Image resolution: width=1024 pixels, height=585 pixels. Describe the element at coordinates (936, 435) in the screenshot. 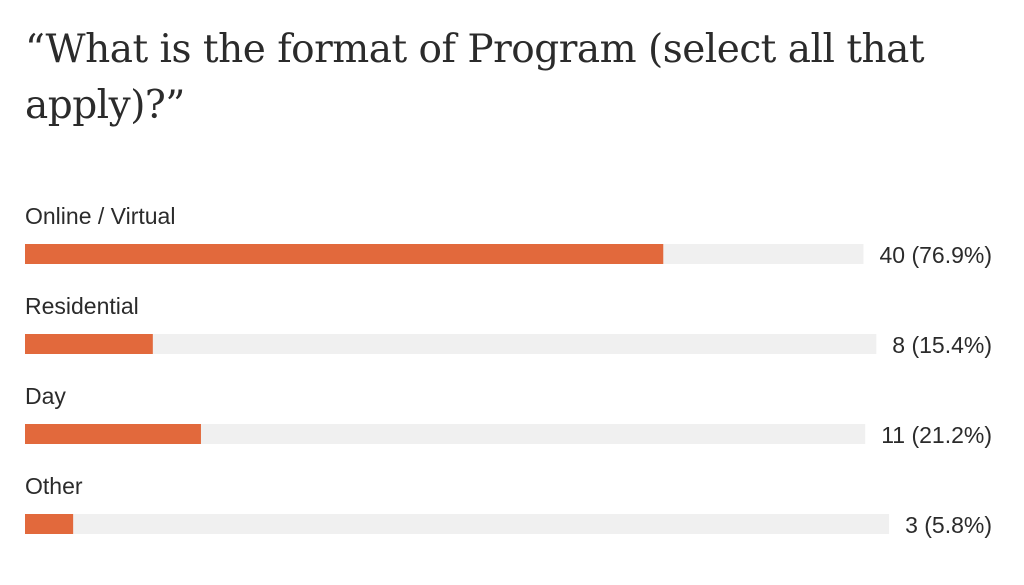

I see `value-label: 11 (21.2%)` at that location.